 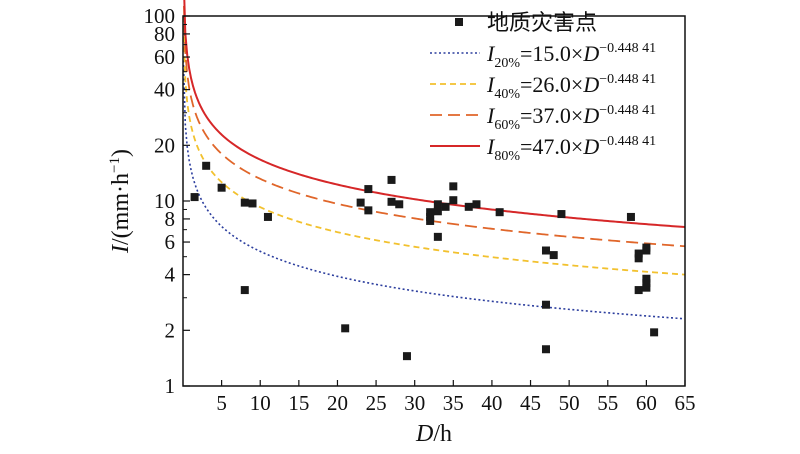 I want to click on legend-label-80pct: I80%=47.0×D−0.448 41, so click(x=571, y=149).